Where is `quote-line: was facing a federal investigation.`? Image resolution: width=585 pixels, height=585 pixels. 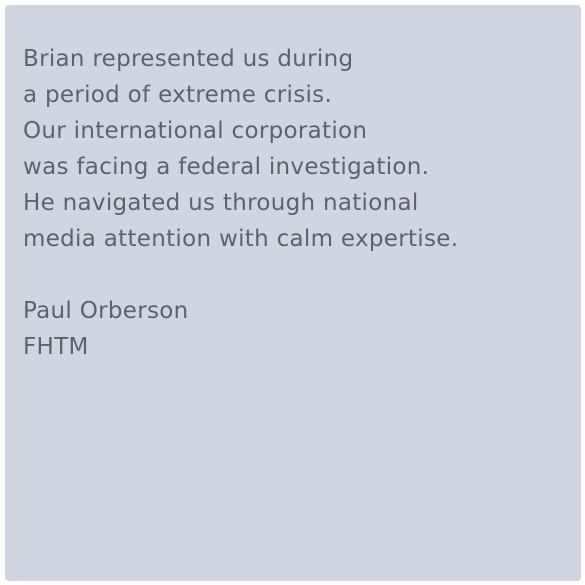
quote-line: was facing a federal investigation. is located at coordinates (226, 167).